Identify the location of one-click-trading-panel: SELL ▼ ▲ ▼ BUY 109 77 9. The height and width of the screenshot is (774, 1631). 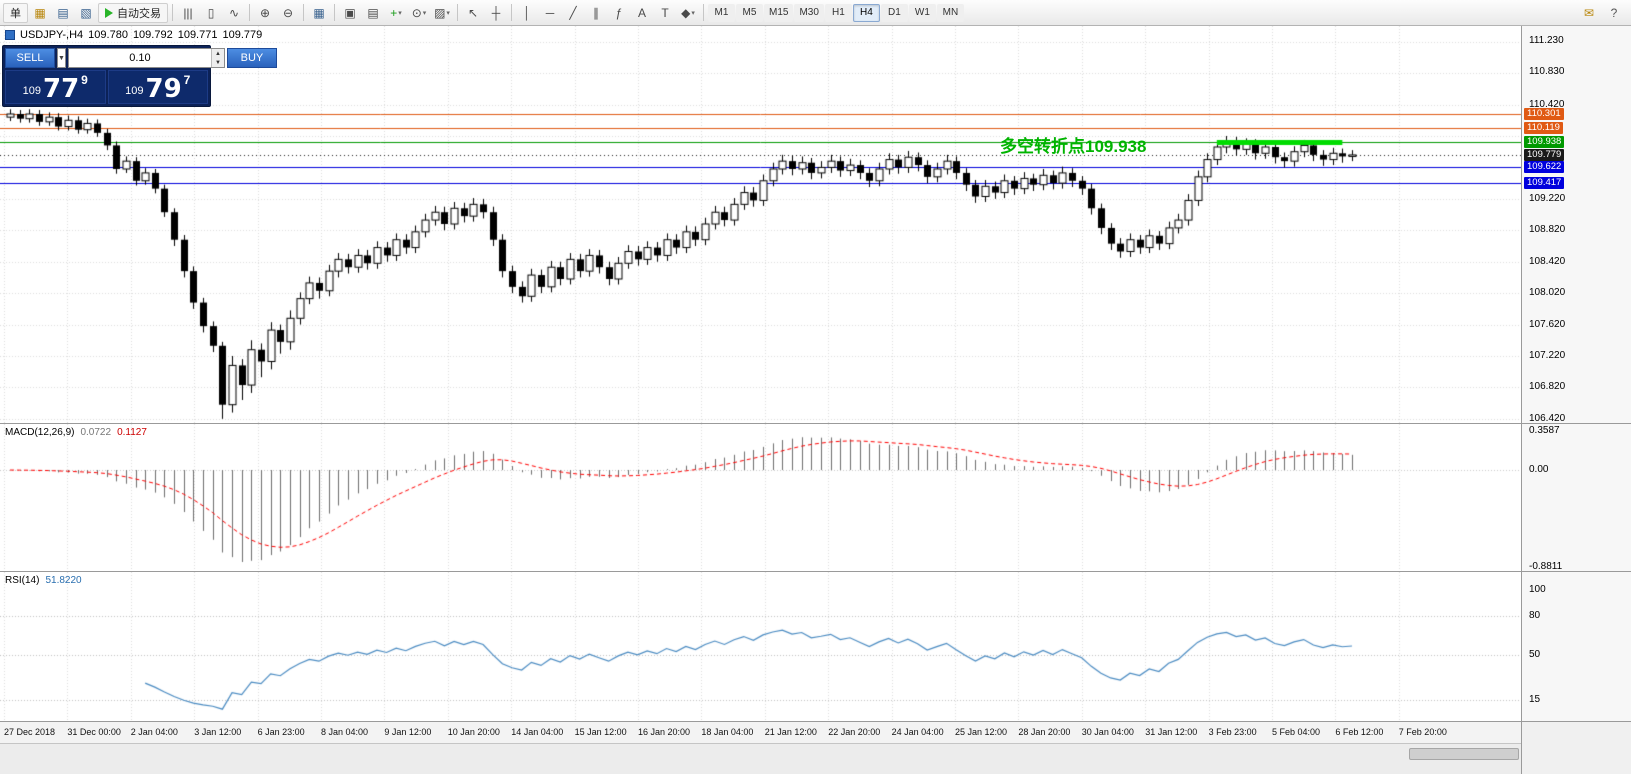
(139, 76).